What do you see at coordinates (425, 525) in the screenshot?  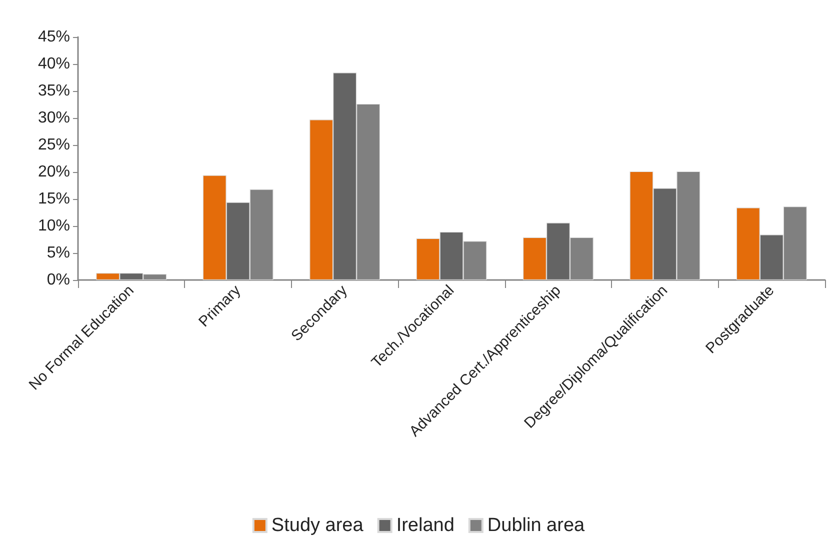 I see `legend-label: Ireland` at bounding box center [425, 525].